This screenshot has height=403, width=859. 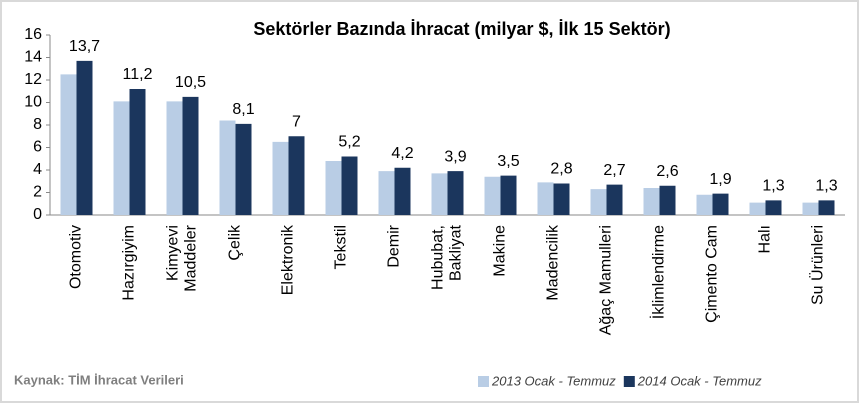 What do you see at coordinates (37, 169) in the screenshot?
I see `y-tick-label: 4` at bounding box center [37, 169].